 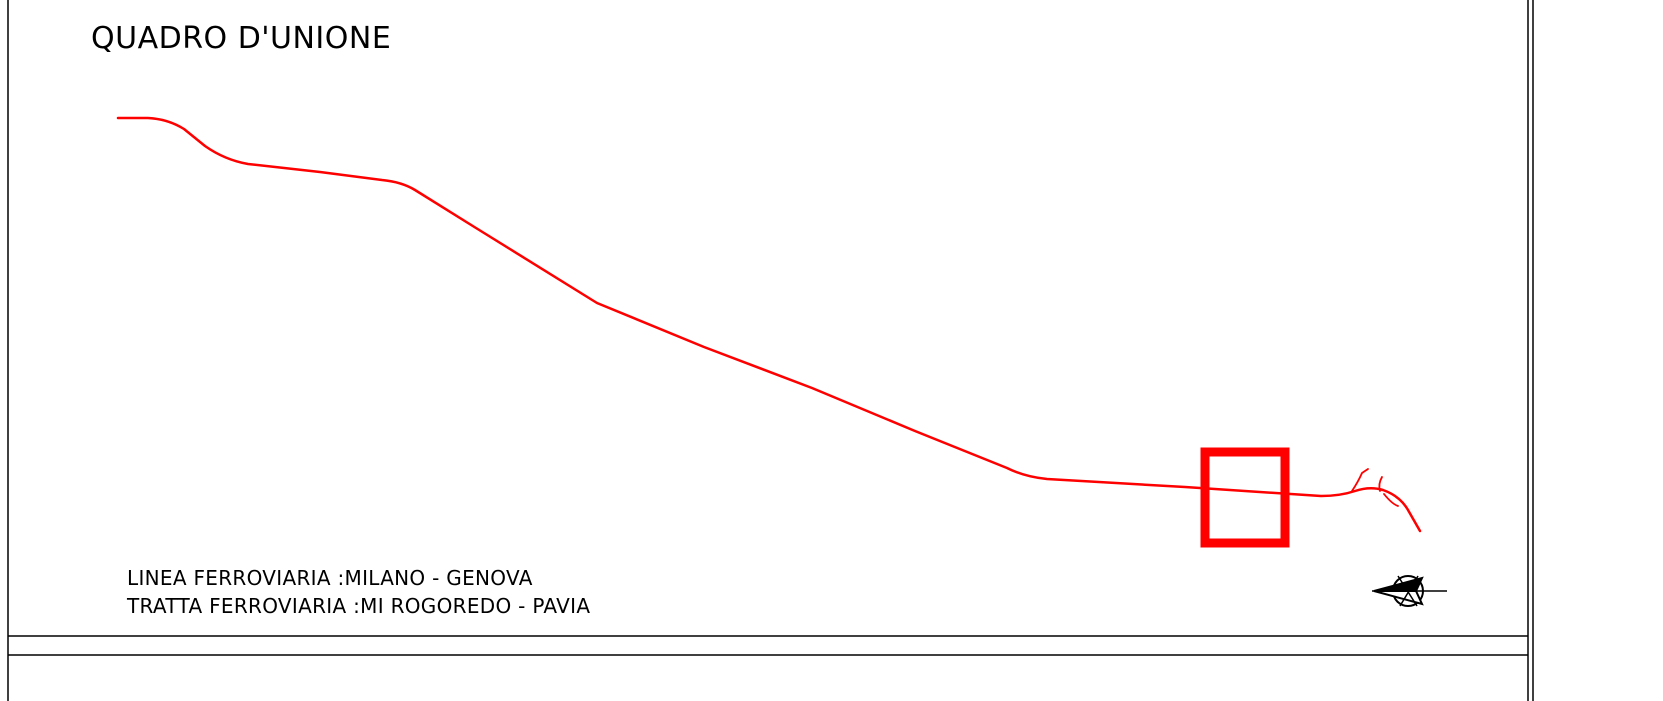 I want to click on railway-section-caption: TRATTA FERROVIARIA :MI ROGOREDO - PAVIA, so click(x=359, y=606).